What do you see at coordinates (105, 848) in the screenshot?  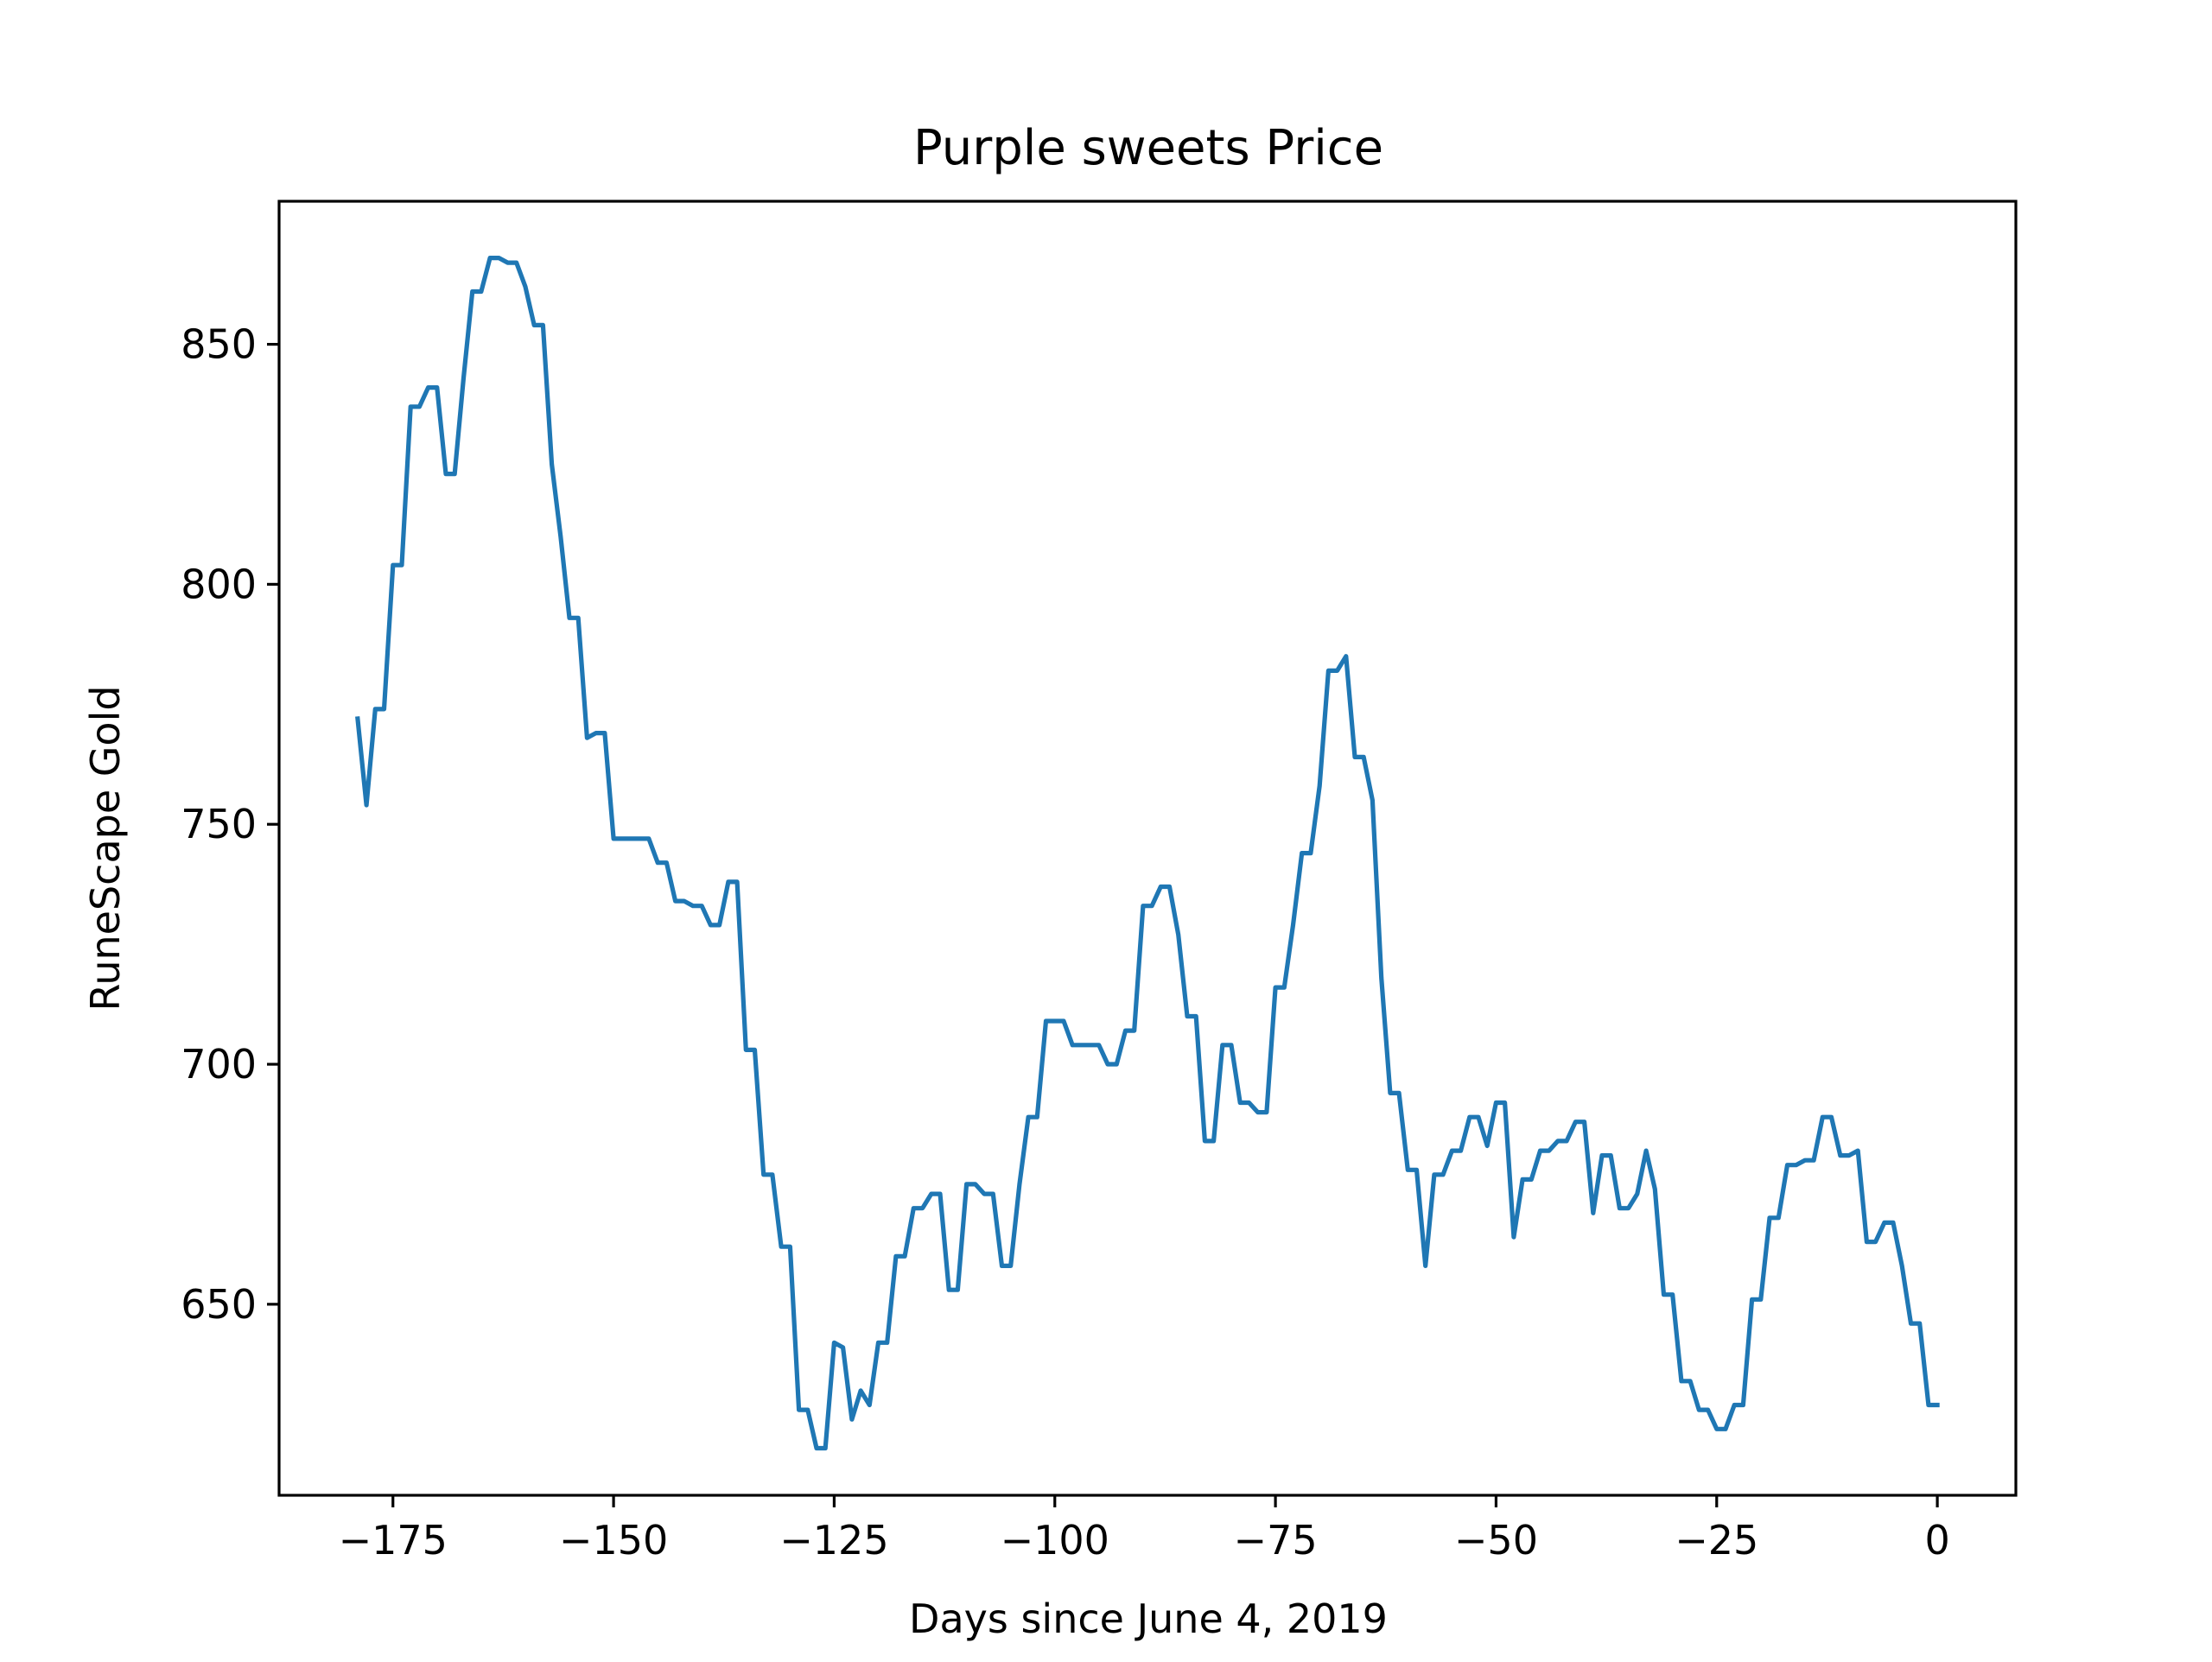 I see `y-axis-label: RuneScape Gold` at bounding box center [105, 848].